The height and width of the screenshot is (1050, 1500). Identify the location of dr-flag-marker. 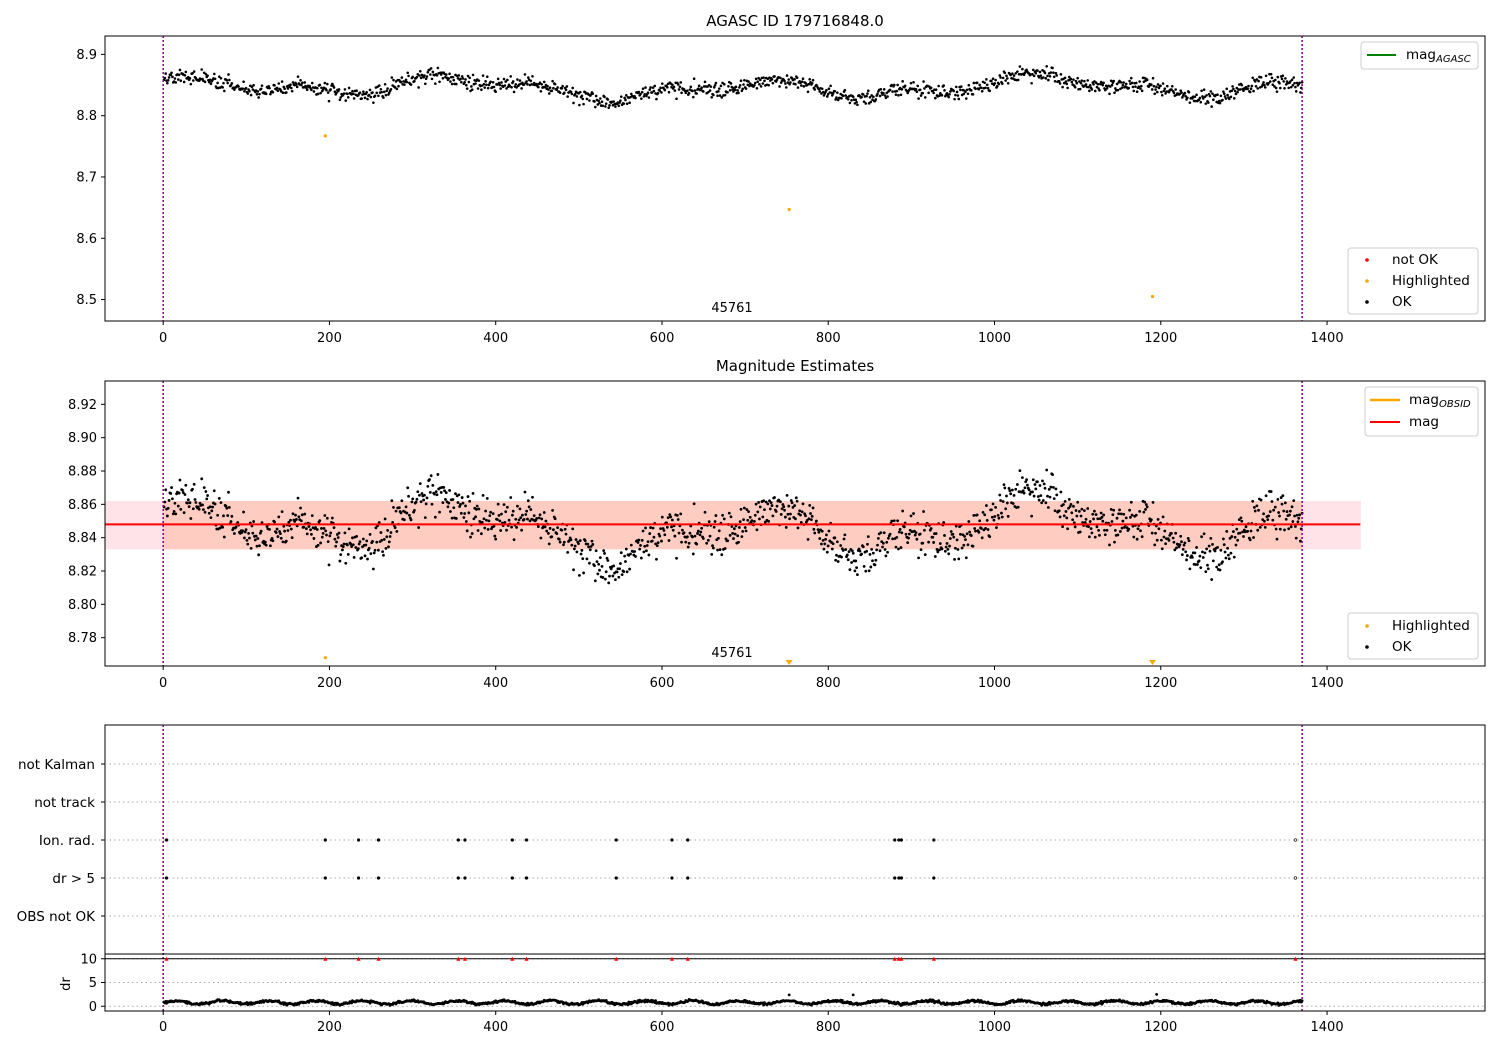
(894, 958).